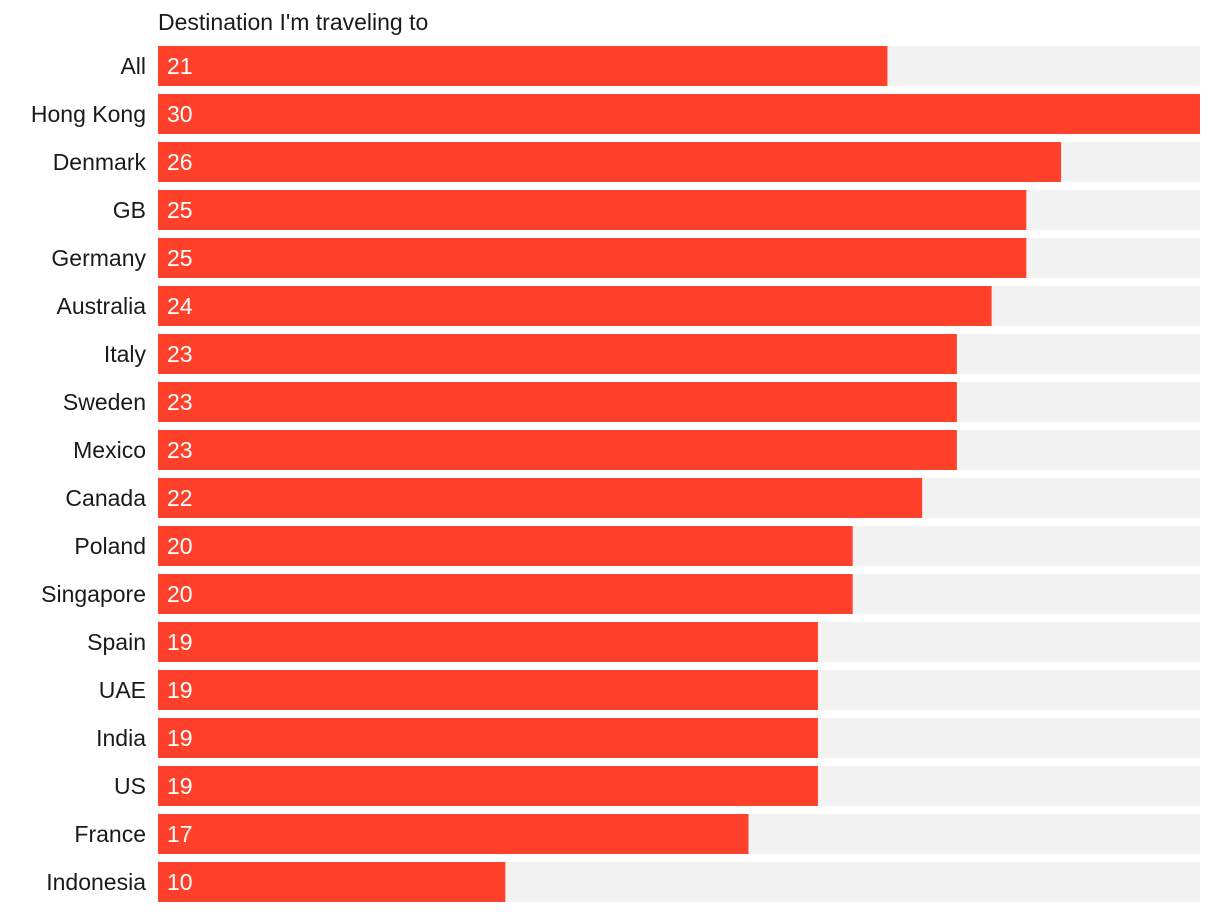  Describe the element at coordinates (102, 306) in the screenshot. I see `category-label-australia: Australia` at that location.